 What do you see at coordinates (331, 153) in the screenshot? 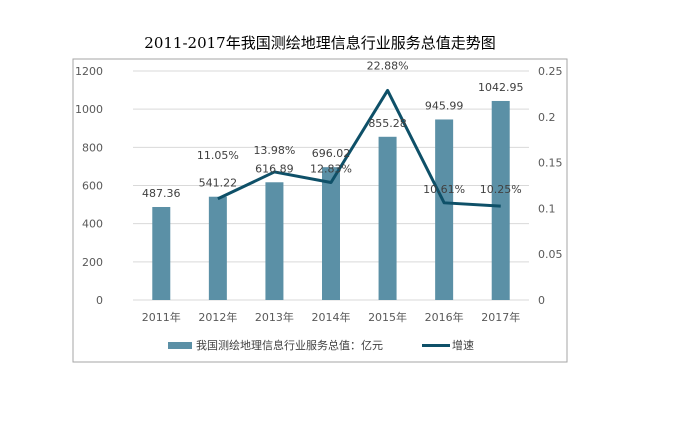
I see `bar-data-label: 696.02` at bounding box center [331, 153].